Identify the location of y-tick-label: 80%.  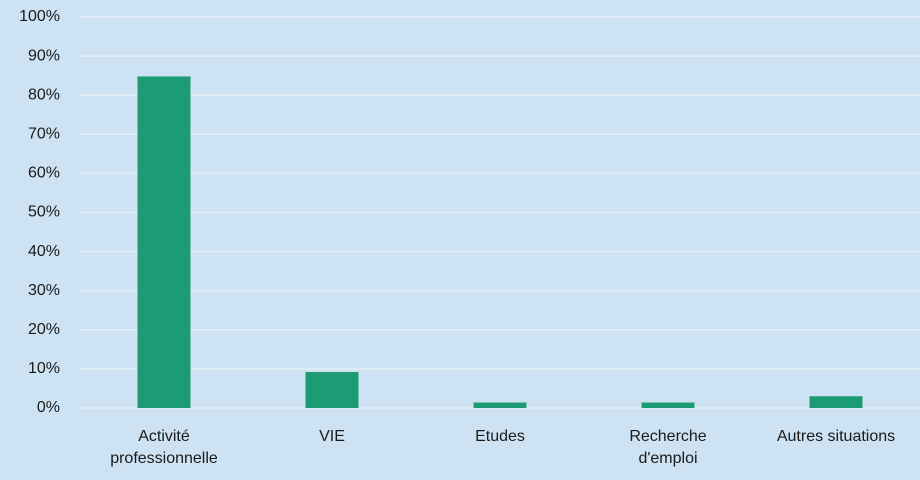
(44, 94).